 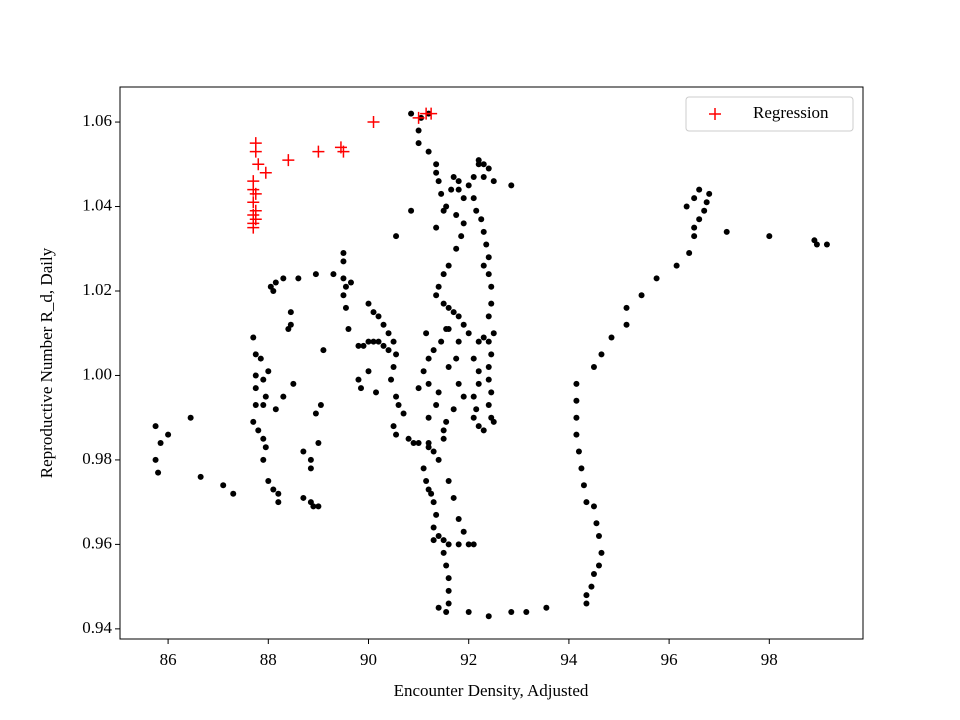 I want to click on x-tick-label: 94, so click(x=569, y=659).